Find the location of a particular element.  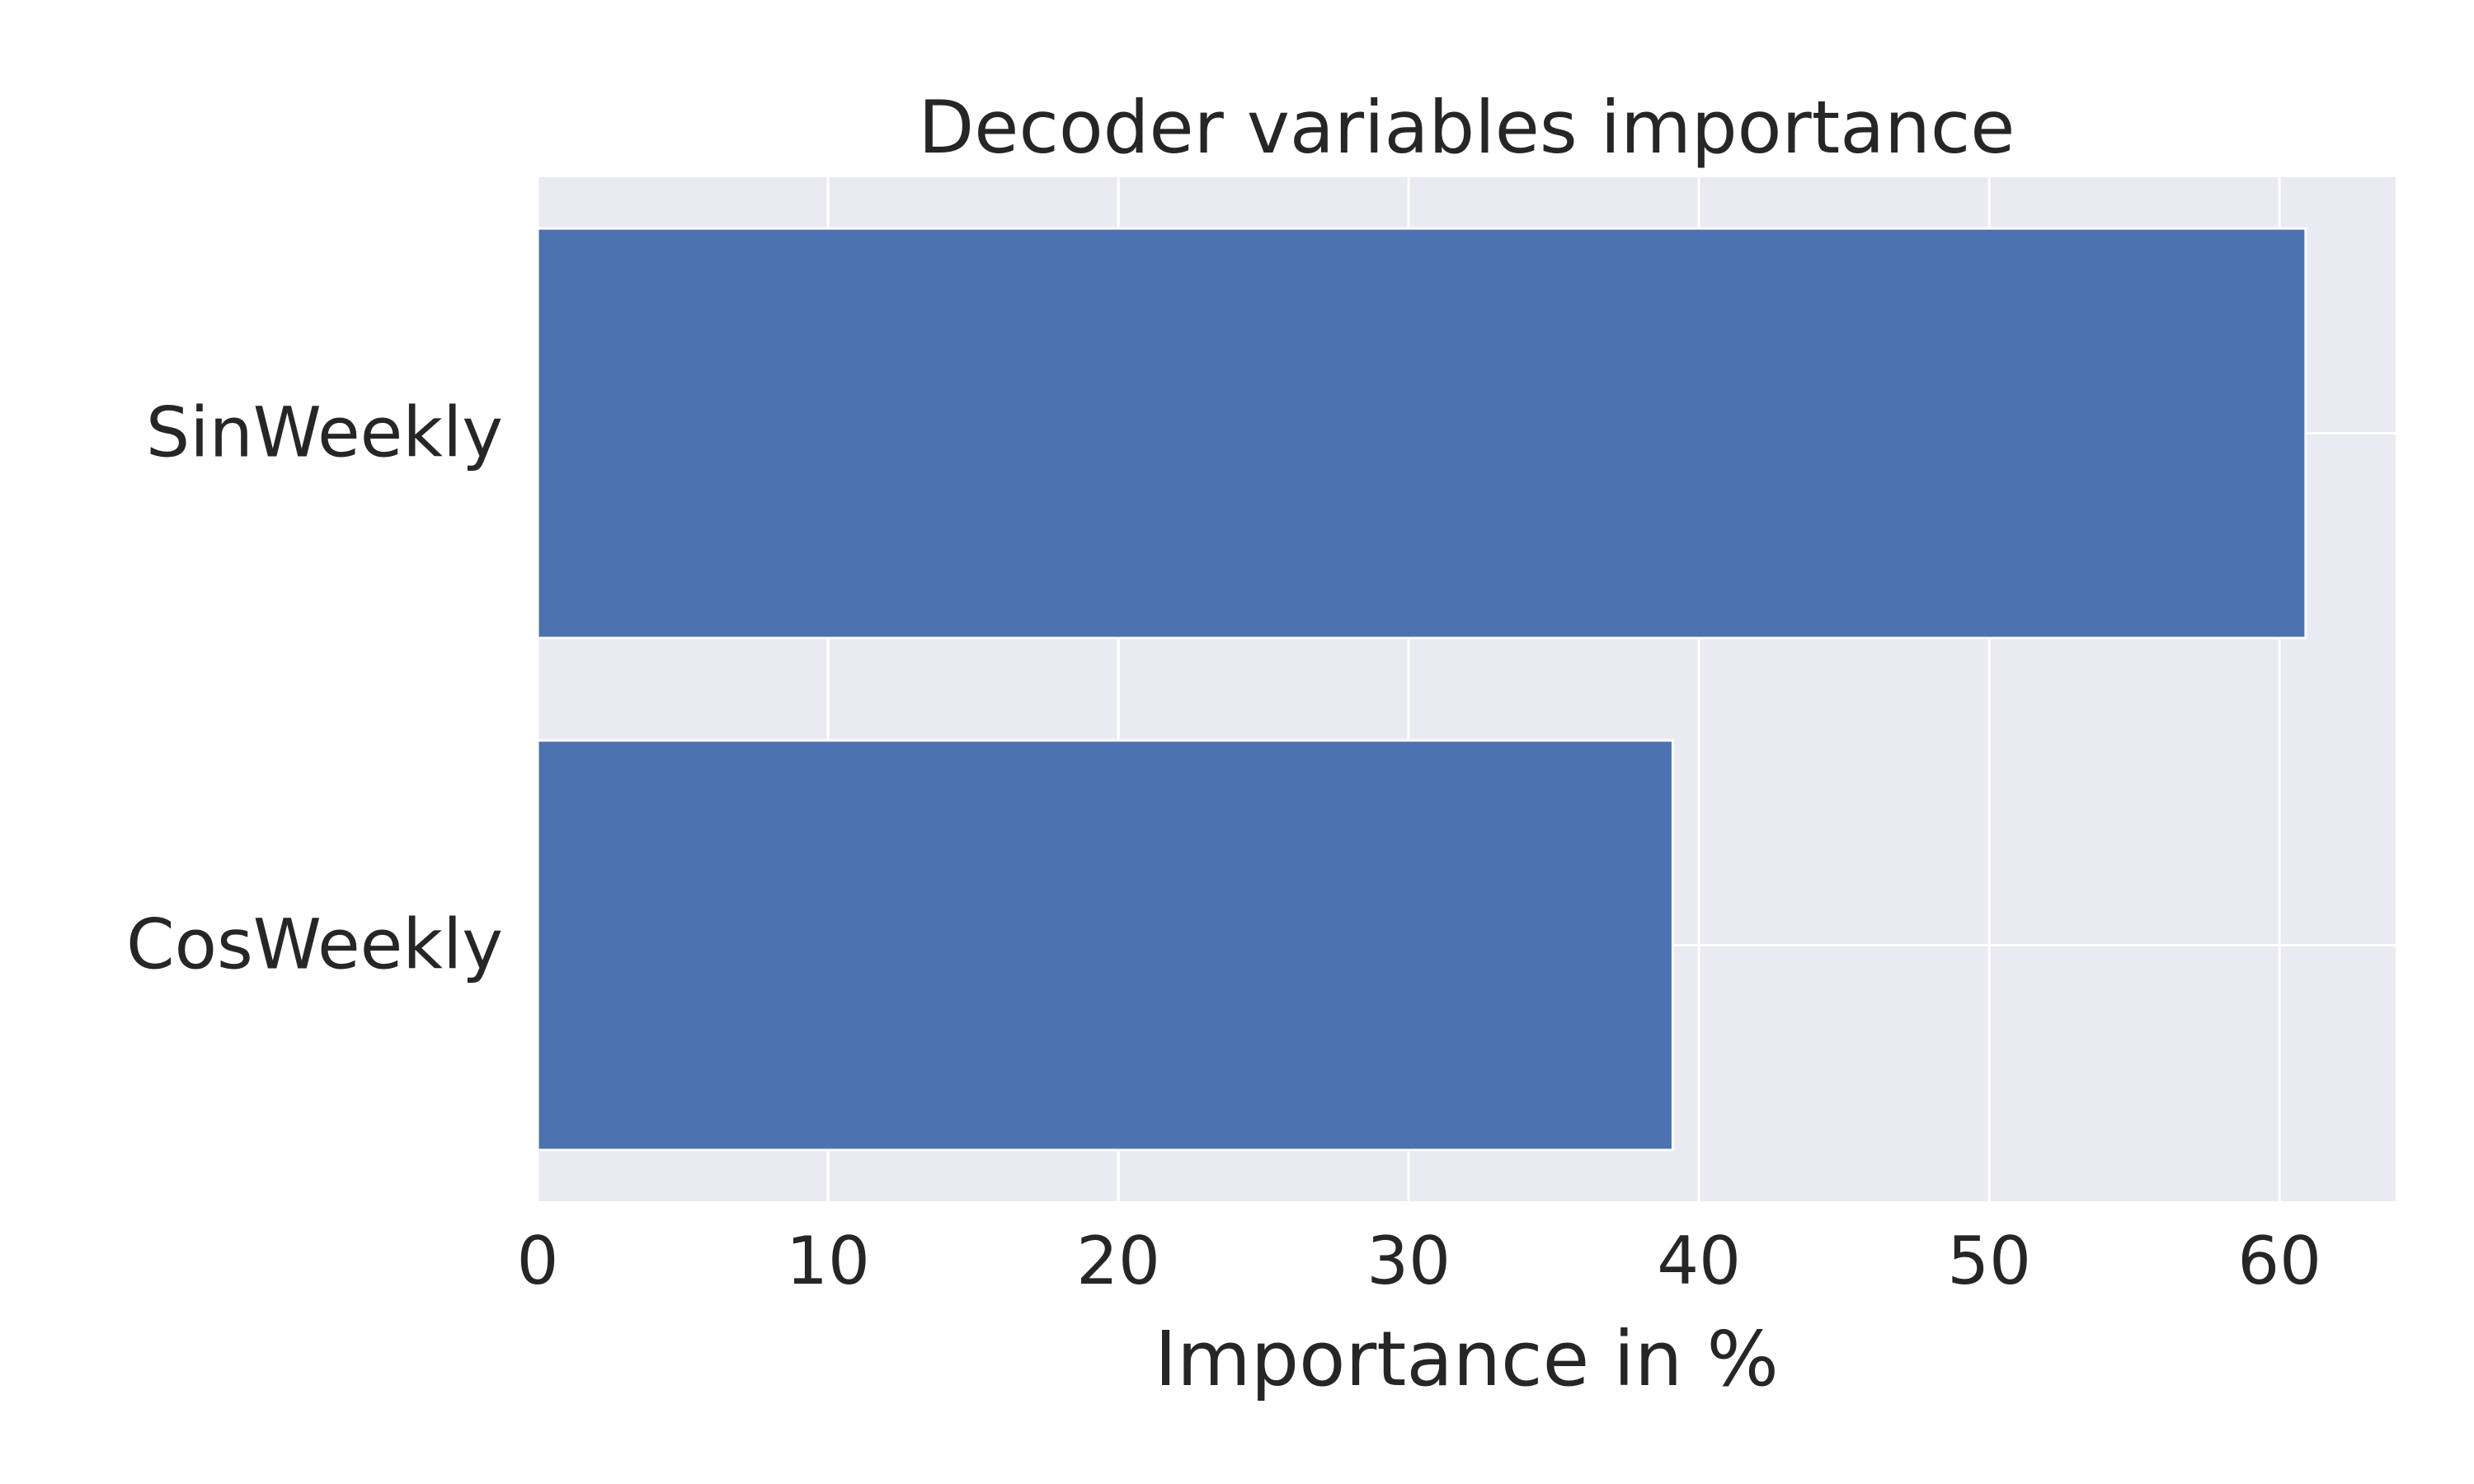

x-tick-label: 30 is located at coordinates (1408, 1261).